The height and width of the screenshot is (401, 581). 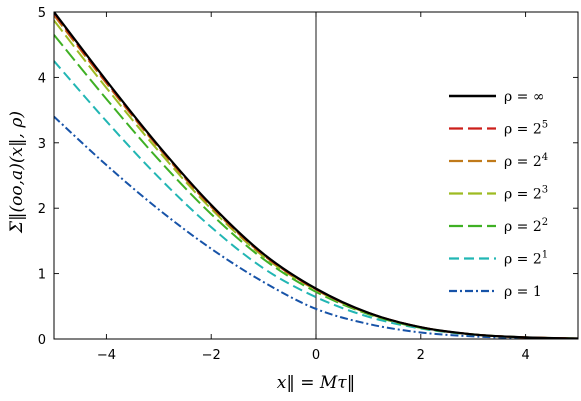 I want to click on y-tick-label: 2, so click(x=42, y=209).